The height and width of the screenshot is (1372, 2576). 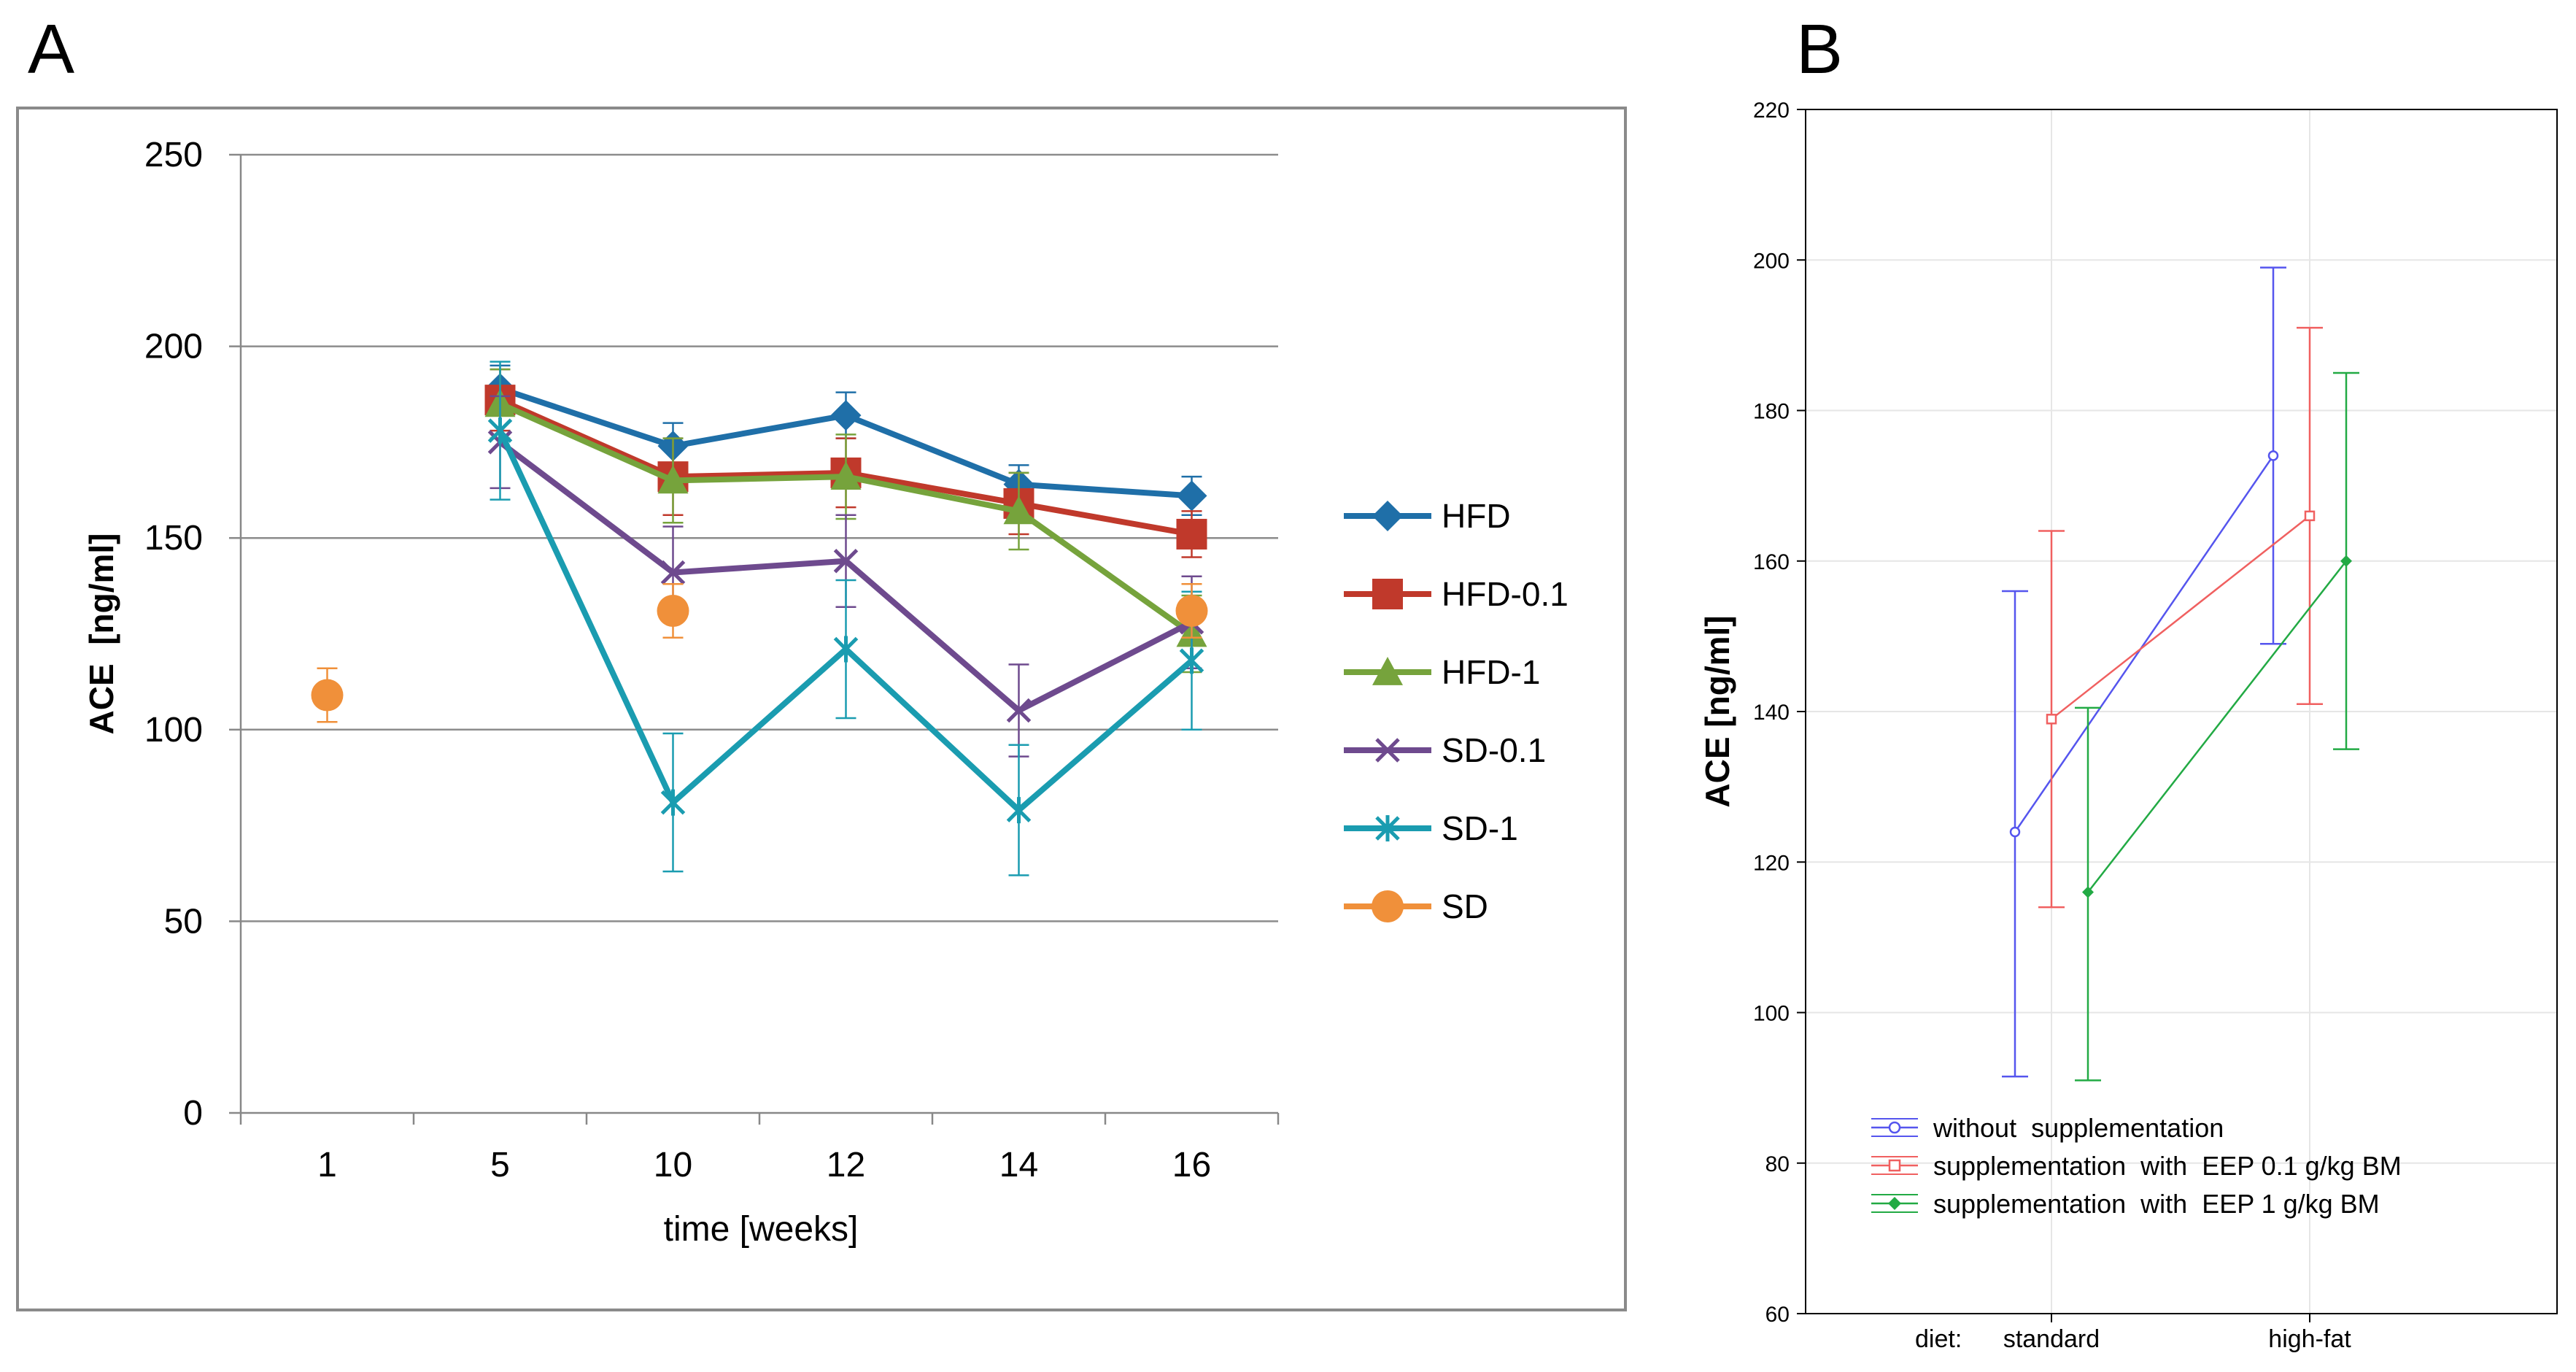 I want to click on x-tick-label-a: 1, so click(x=327, y=1165).